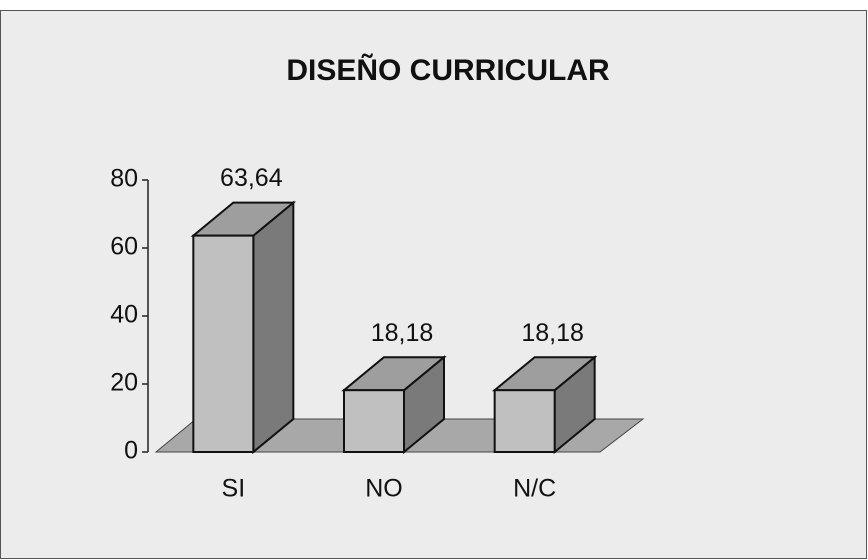 This screenshot has width=868, height=560. What do you see at coordinates (534, 489) in the screenshot?
I see `x-tick-label: N/C` at bounding box center [534, 489].